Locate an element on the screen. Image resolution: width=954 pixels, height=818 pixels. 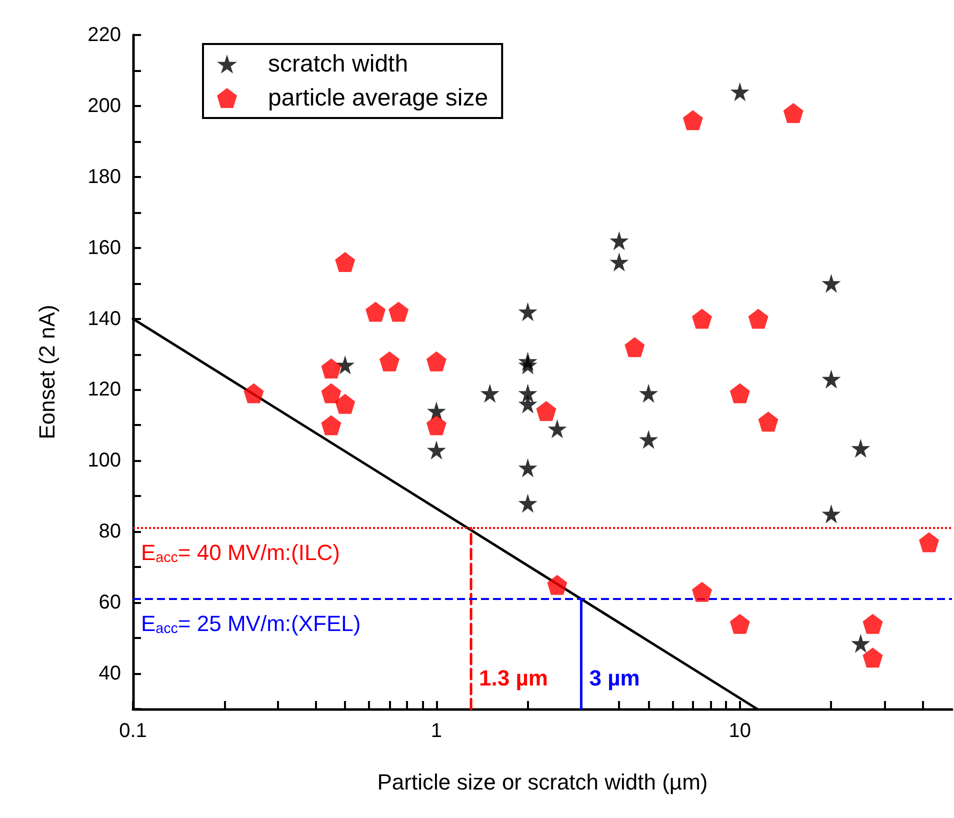
y-tick-label: 100 is located at coordinates (104, 461).